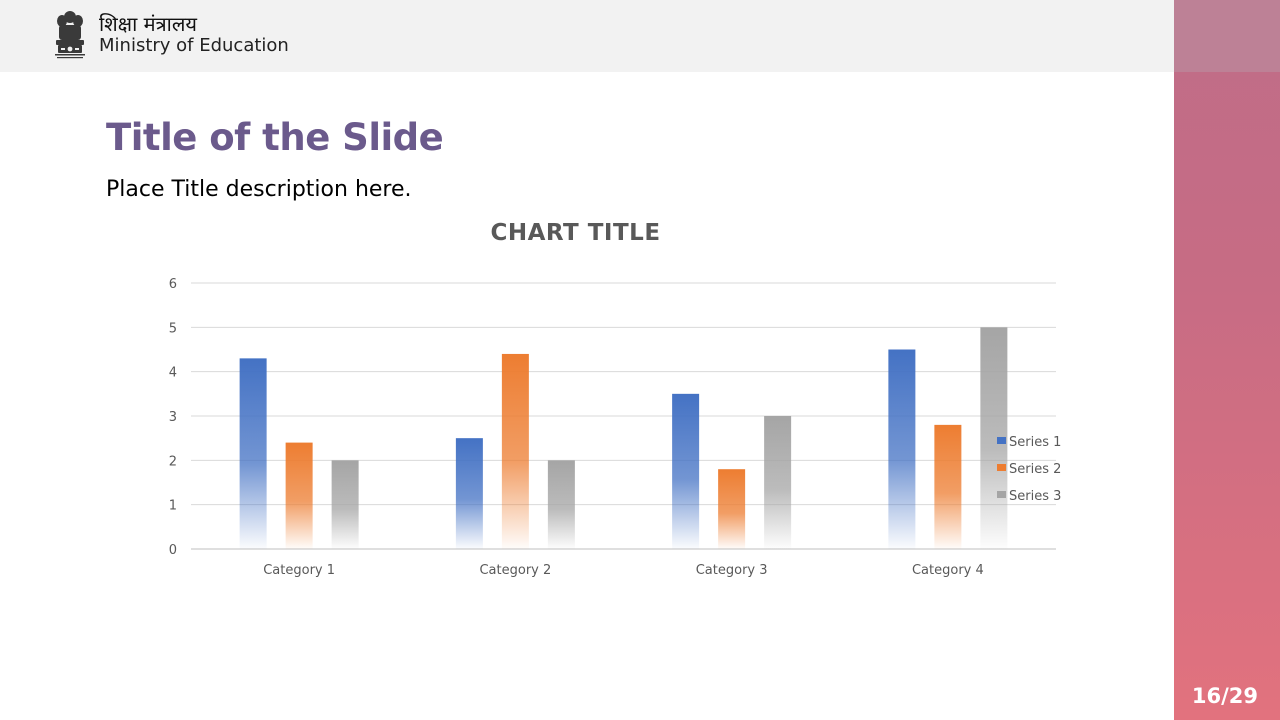 This screenshot has height=720, width=1280. Describe the element at coordinates (575, 233) in the screenshot. I see `chart-title: CHART TITLE` at that location.